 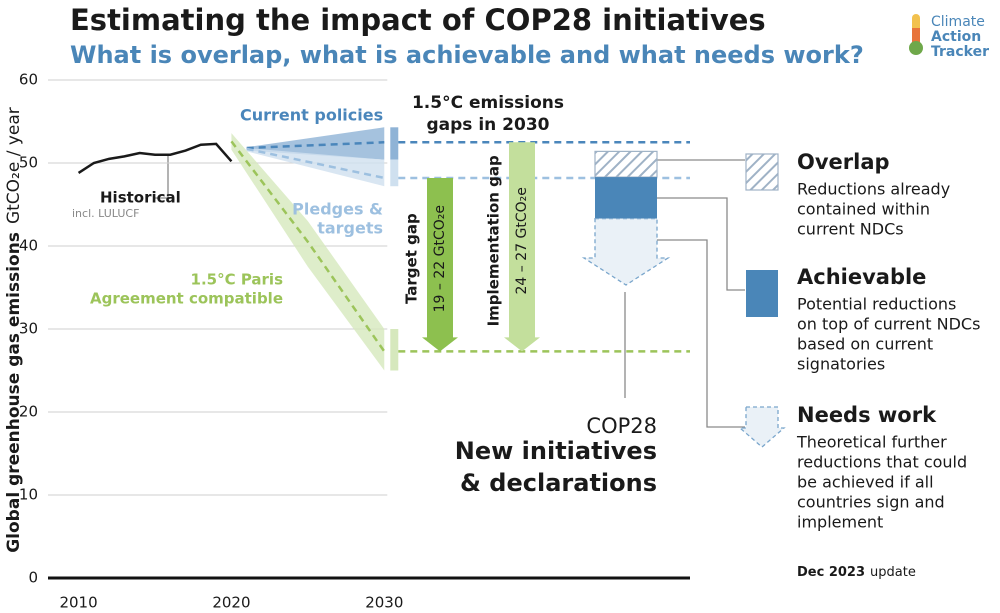 What do you see at coordinates (315, 167) in the screenshot?
I see `range-band` at bounding box center [315, 167].